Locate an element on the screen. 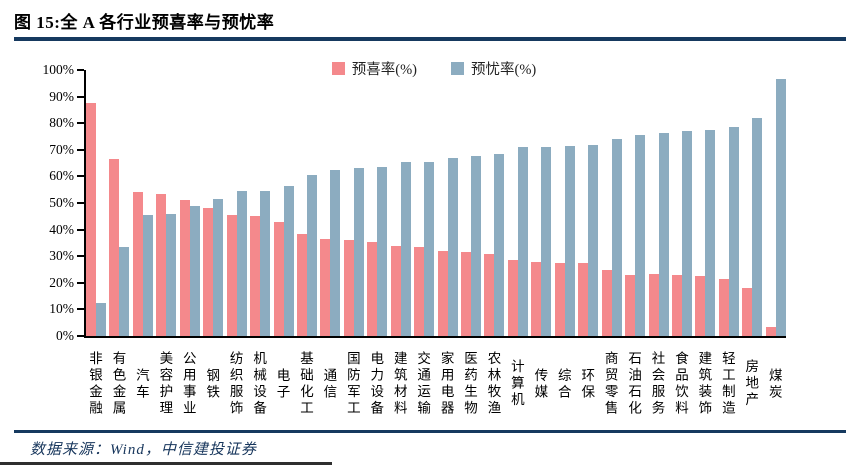 This screenshot has height=468, width=856. x-tick-label: 汽车 is located at coordinates (141, 384).